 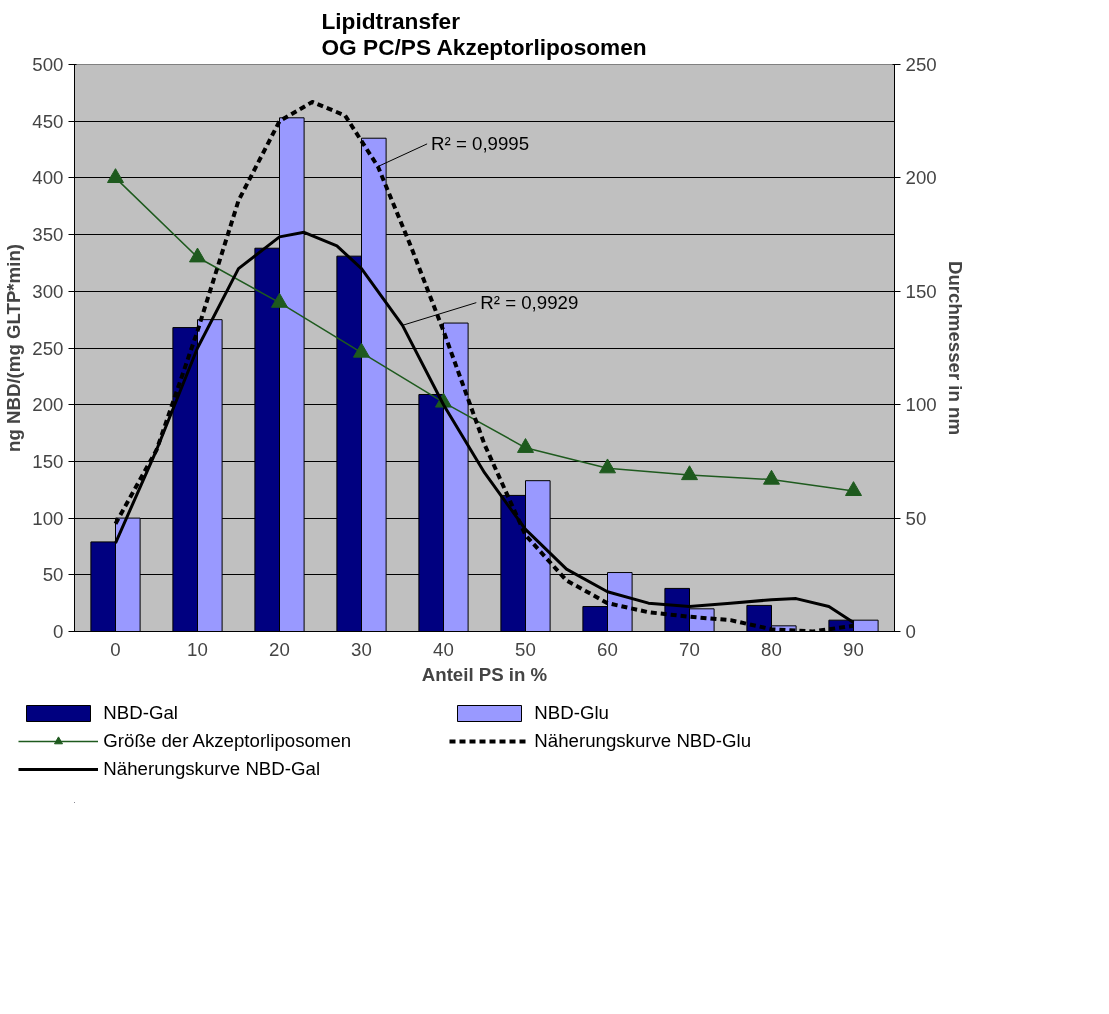 What do you see at coordinates (643, 741) in the screenshot?
I see `legend-label: Näherungskurve NBD-Glu` at bounding box center [643, 741].